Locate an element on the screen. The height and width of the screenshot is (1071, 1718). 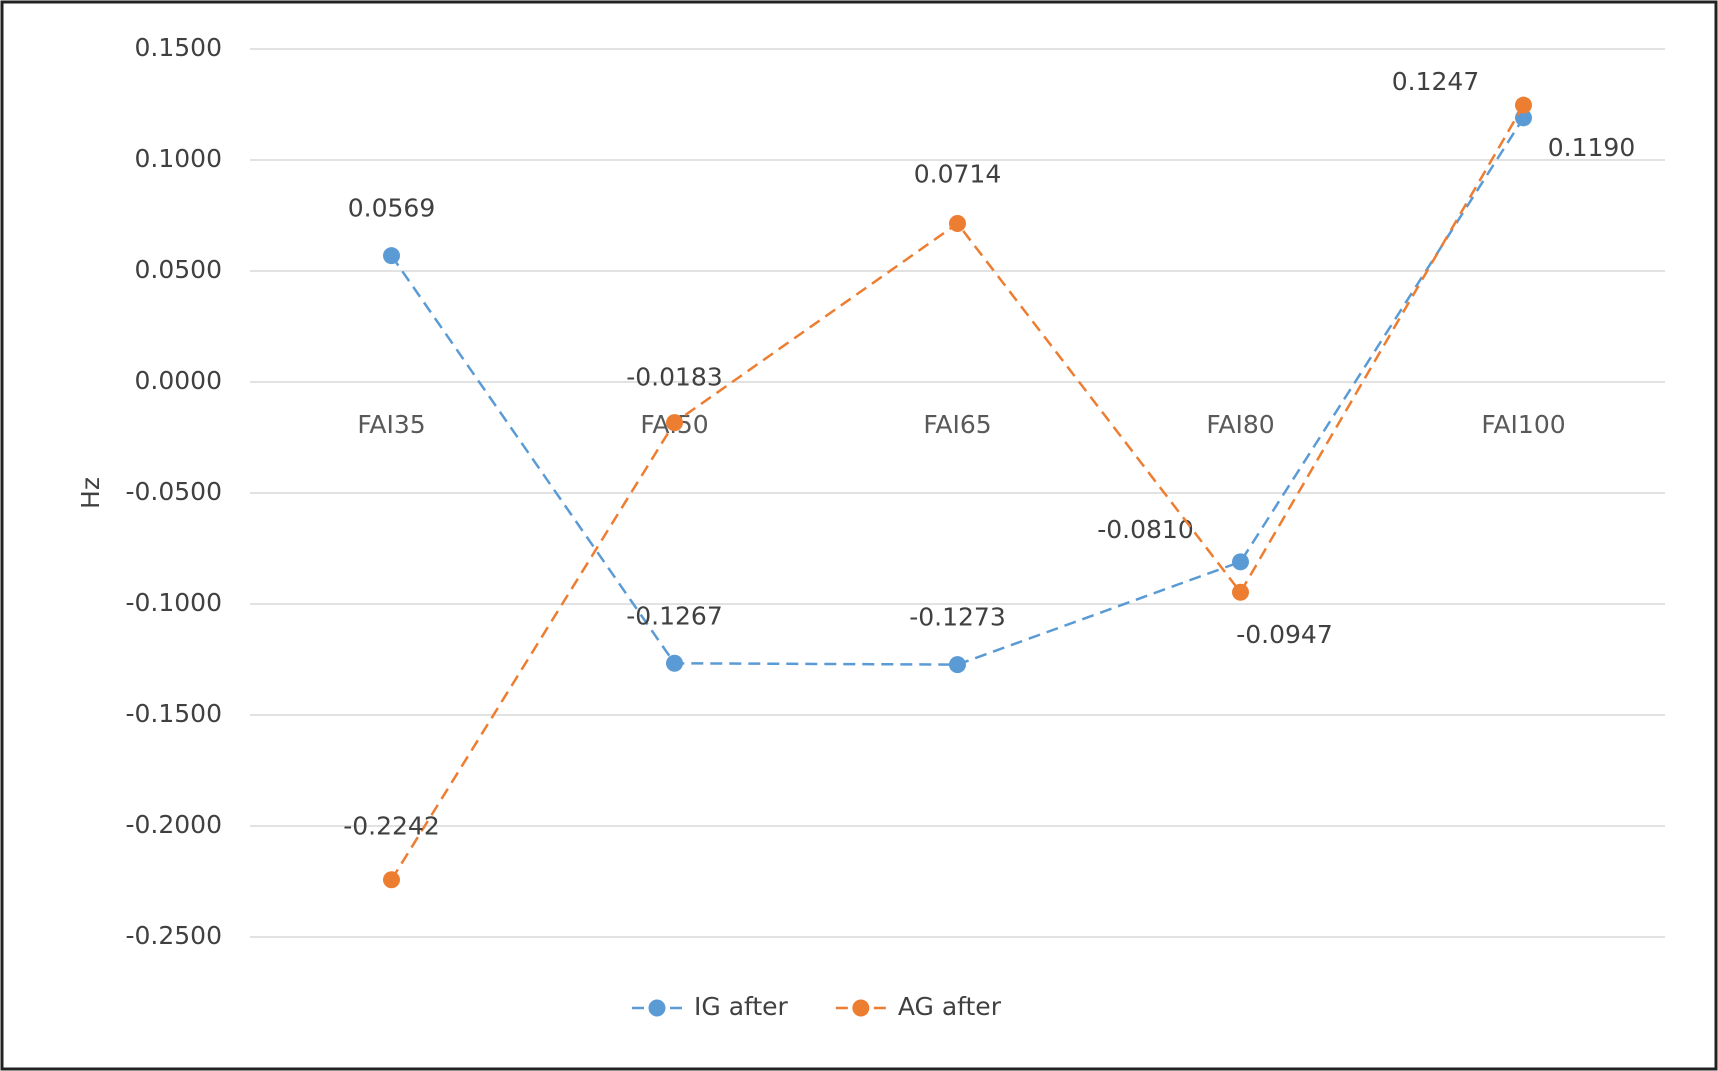
y-tick-label: 0.0500 is located at coordinates (178, 269).